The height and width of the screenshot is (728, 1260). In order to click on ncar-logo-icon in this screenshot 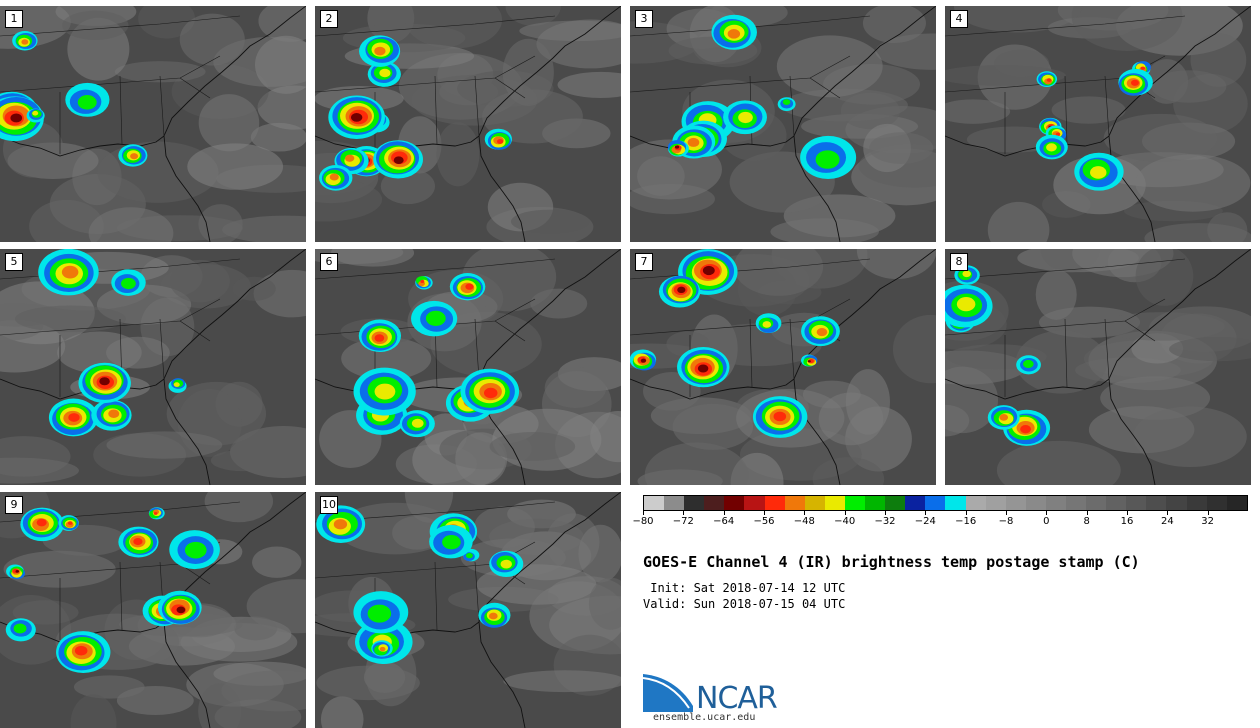, I will do `click(668, 693)`.